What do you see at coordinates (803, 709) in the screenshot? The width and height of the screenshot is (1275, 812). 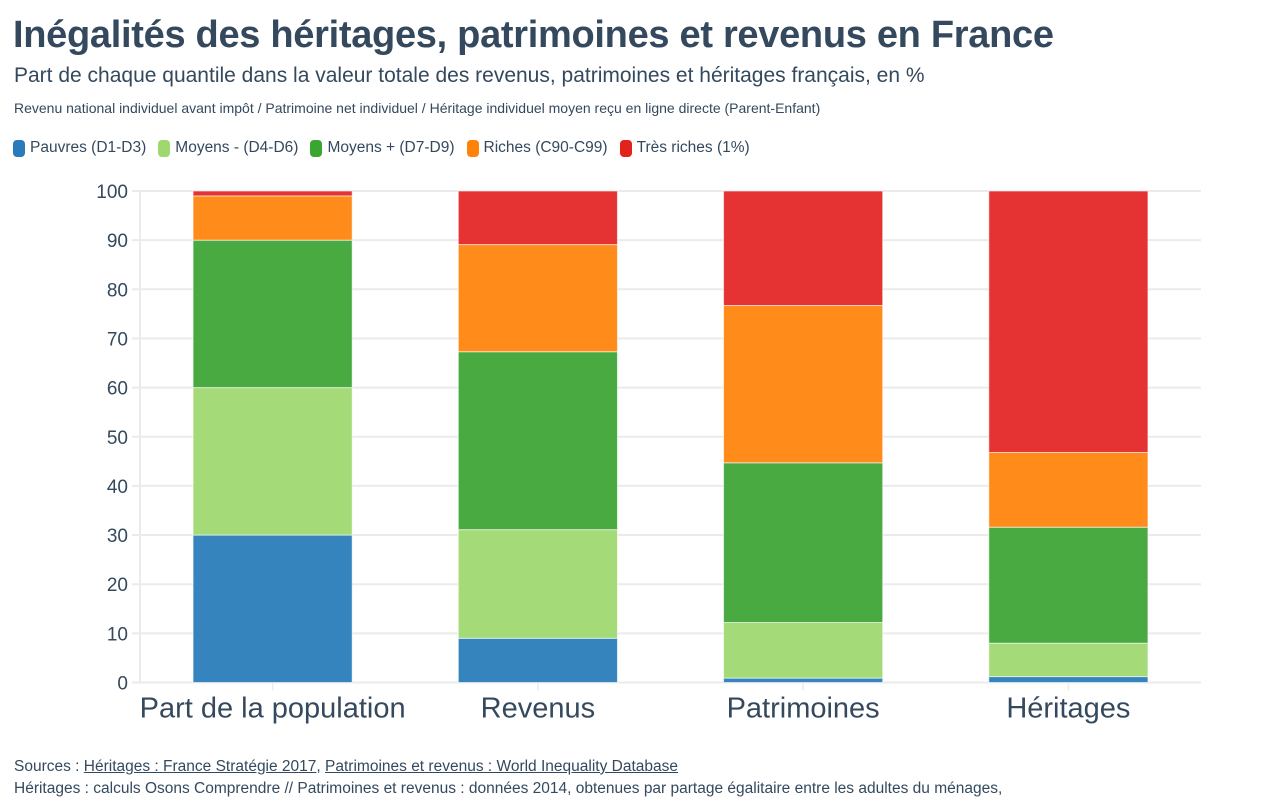 I see `x-tick-label: Patrimoines` at bounding box center [803, 709].